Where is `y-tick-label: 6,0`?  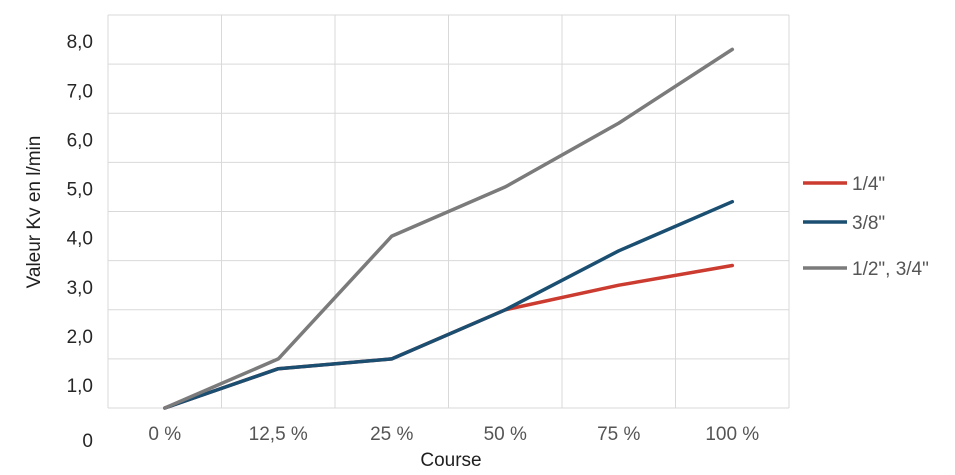
y-tick-label: 6,0 is located at coordinates (80, 140).